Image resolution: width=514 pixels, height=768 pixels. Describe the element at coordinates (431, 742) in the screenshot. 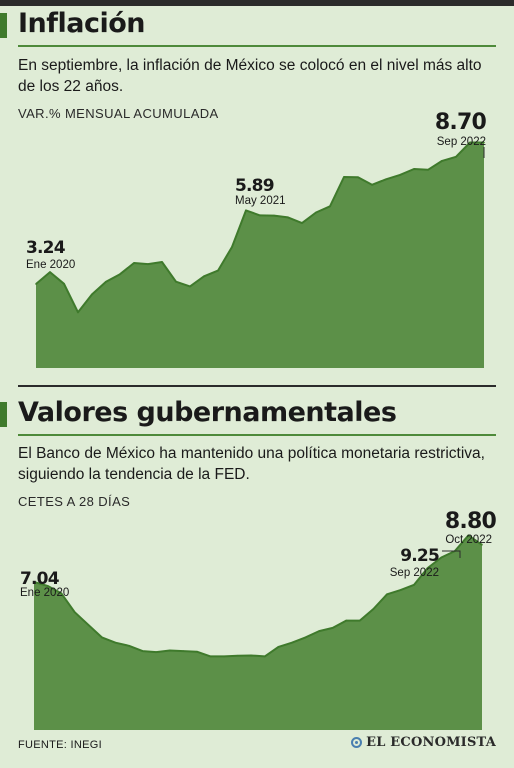

I see `brand-name: EL ECONOMISTA` at that location.